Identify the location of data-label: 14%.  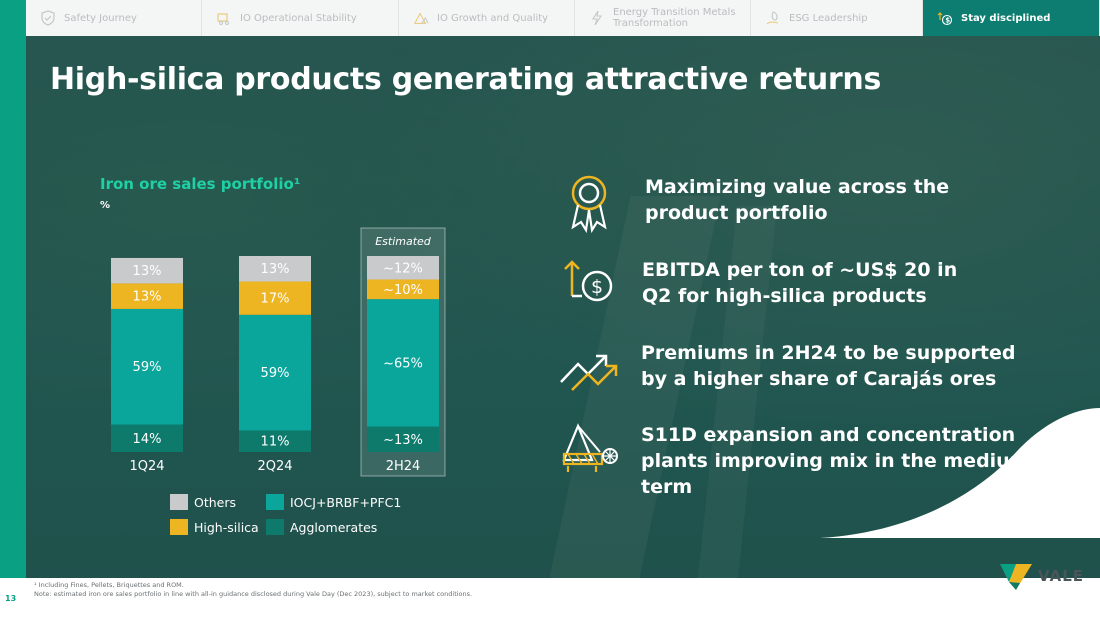
(147, 439).